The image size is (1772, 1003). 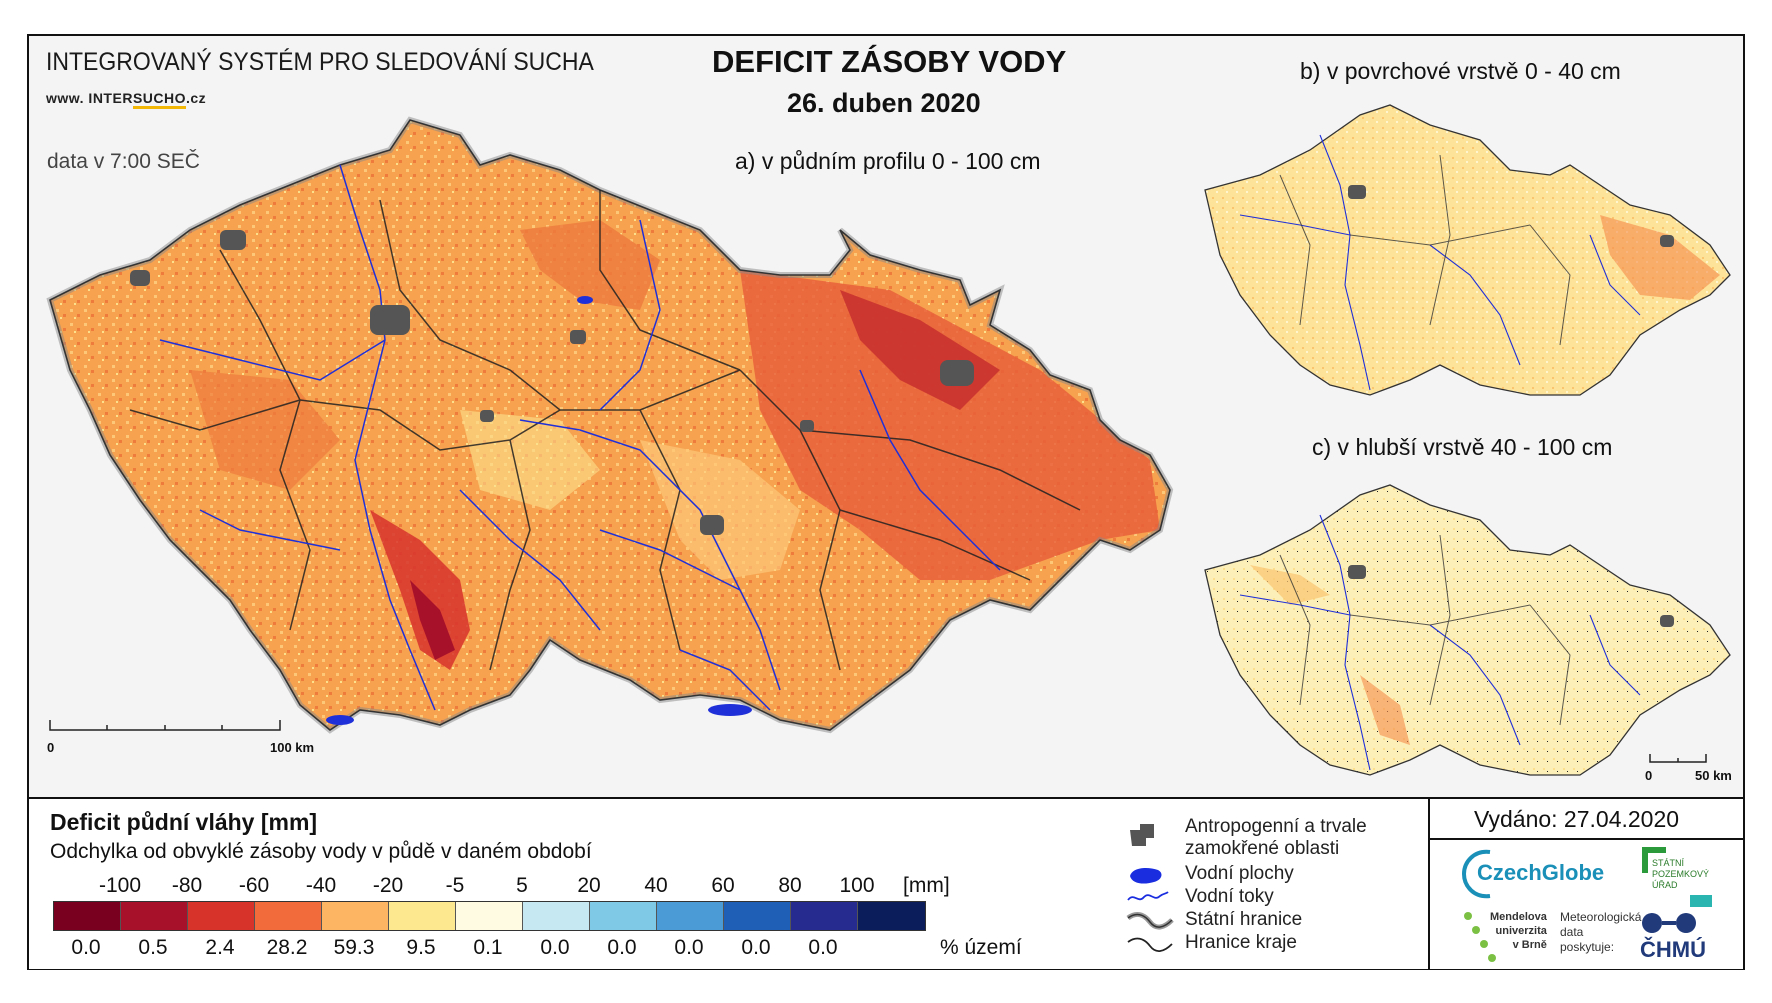 I want to click on state-border-icon, so click(x=1150, y=921).